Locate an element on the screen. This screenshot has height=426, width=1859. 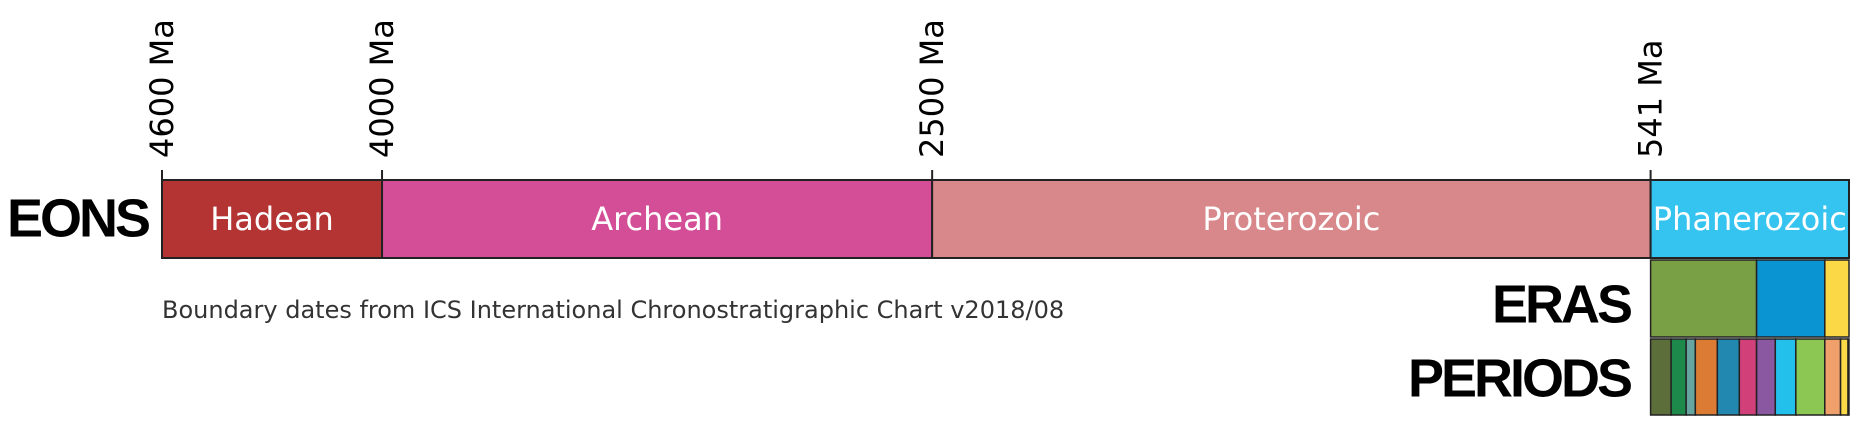
tick-label: 541 Ma is located at coordinates (1651, 99).